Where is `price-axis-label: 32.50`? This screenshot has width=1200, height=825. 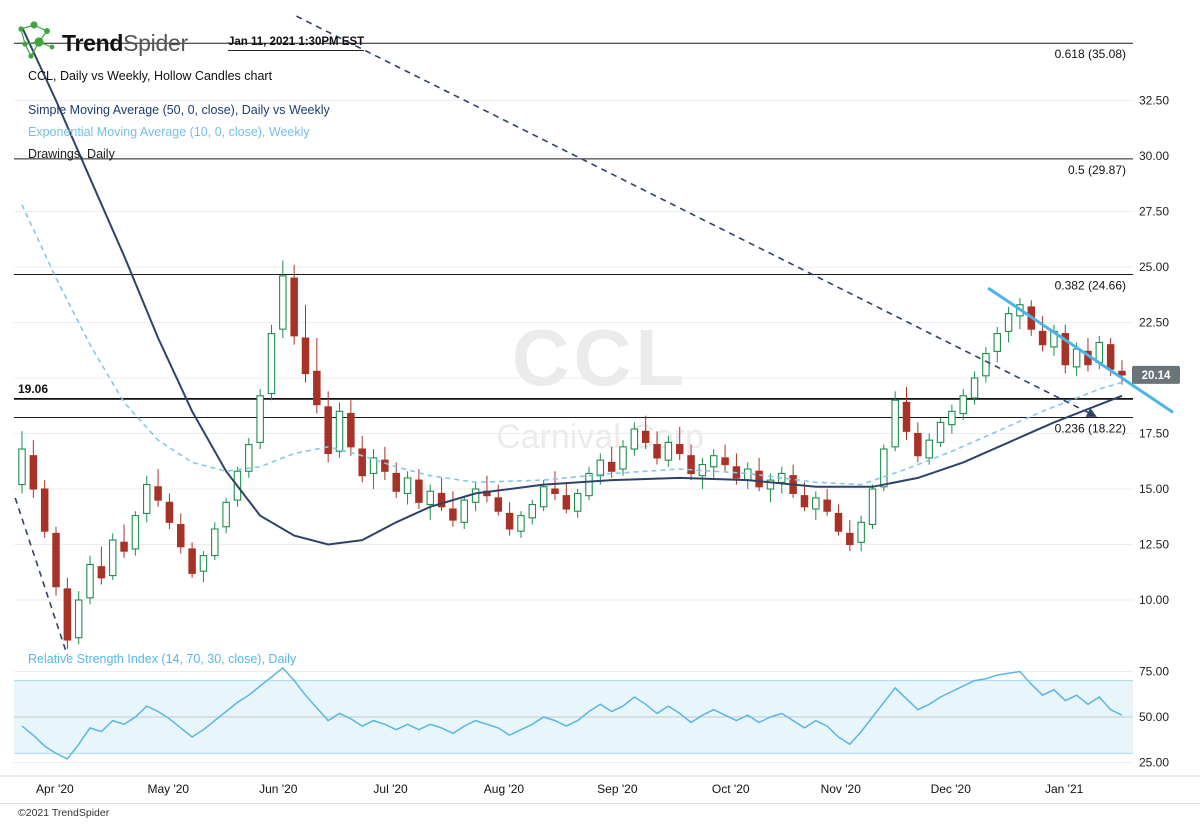
price-axis-label: 32.50 is located at coordinates (1154, 101).